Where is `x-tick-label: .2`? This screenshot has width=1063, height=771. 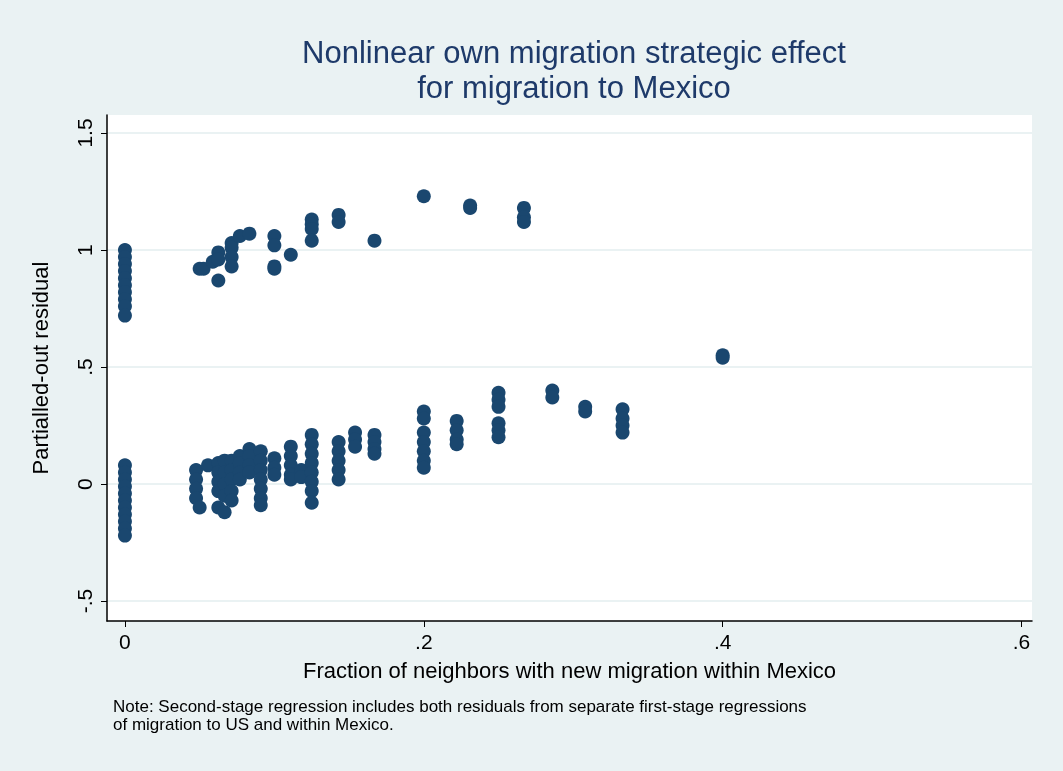 x-tick-label: .2 is located at coordinates (424, 641).